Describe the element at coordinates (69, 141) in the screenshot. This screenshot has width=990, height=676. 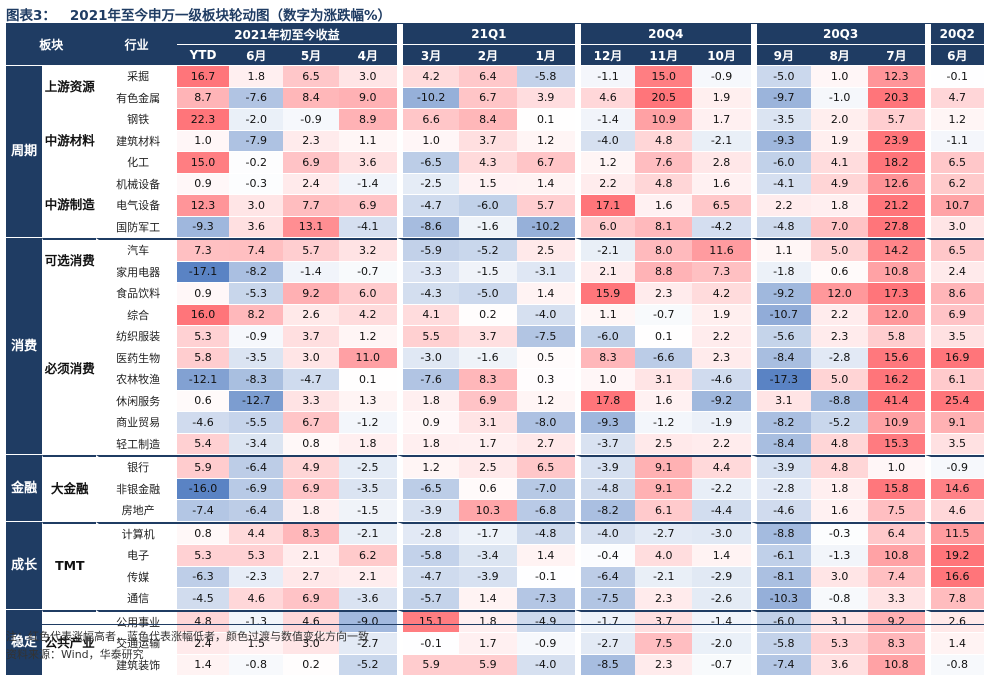
I see `subgroup-label: 中游材料` at that location.